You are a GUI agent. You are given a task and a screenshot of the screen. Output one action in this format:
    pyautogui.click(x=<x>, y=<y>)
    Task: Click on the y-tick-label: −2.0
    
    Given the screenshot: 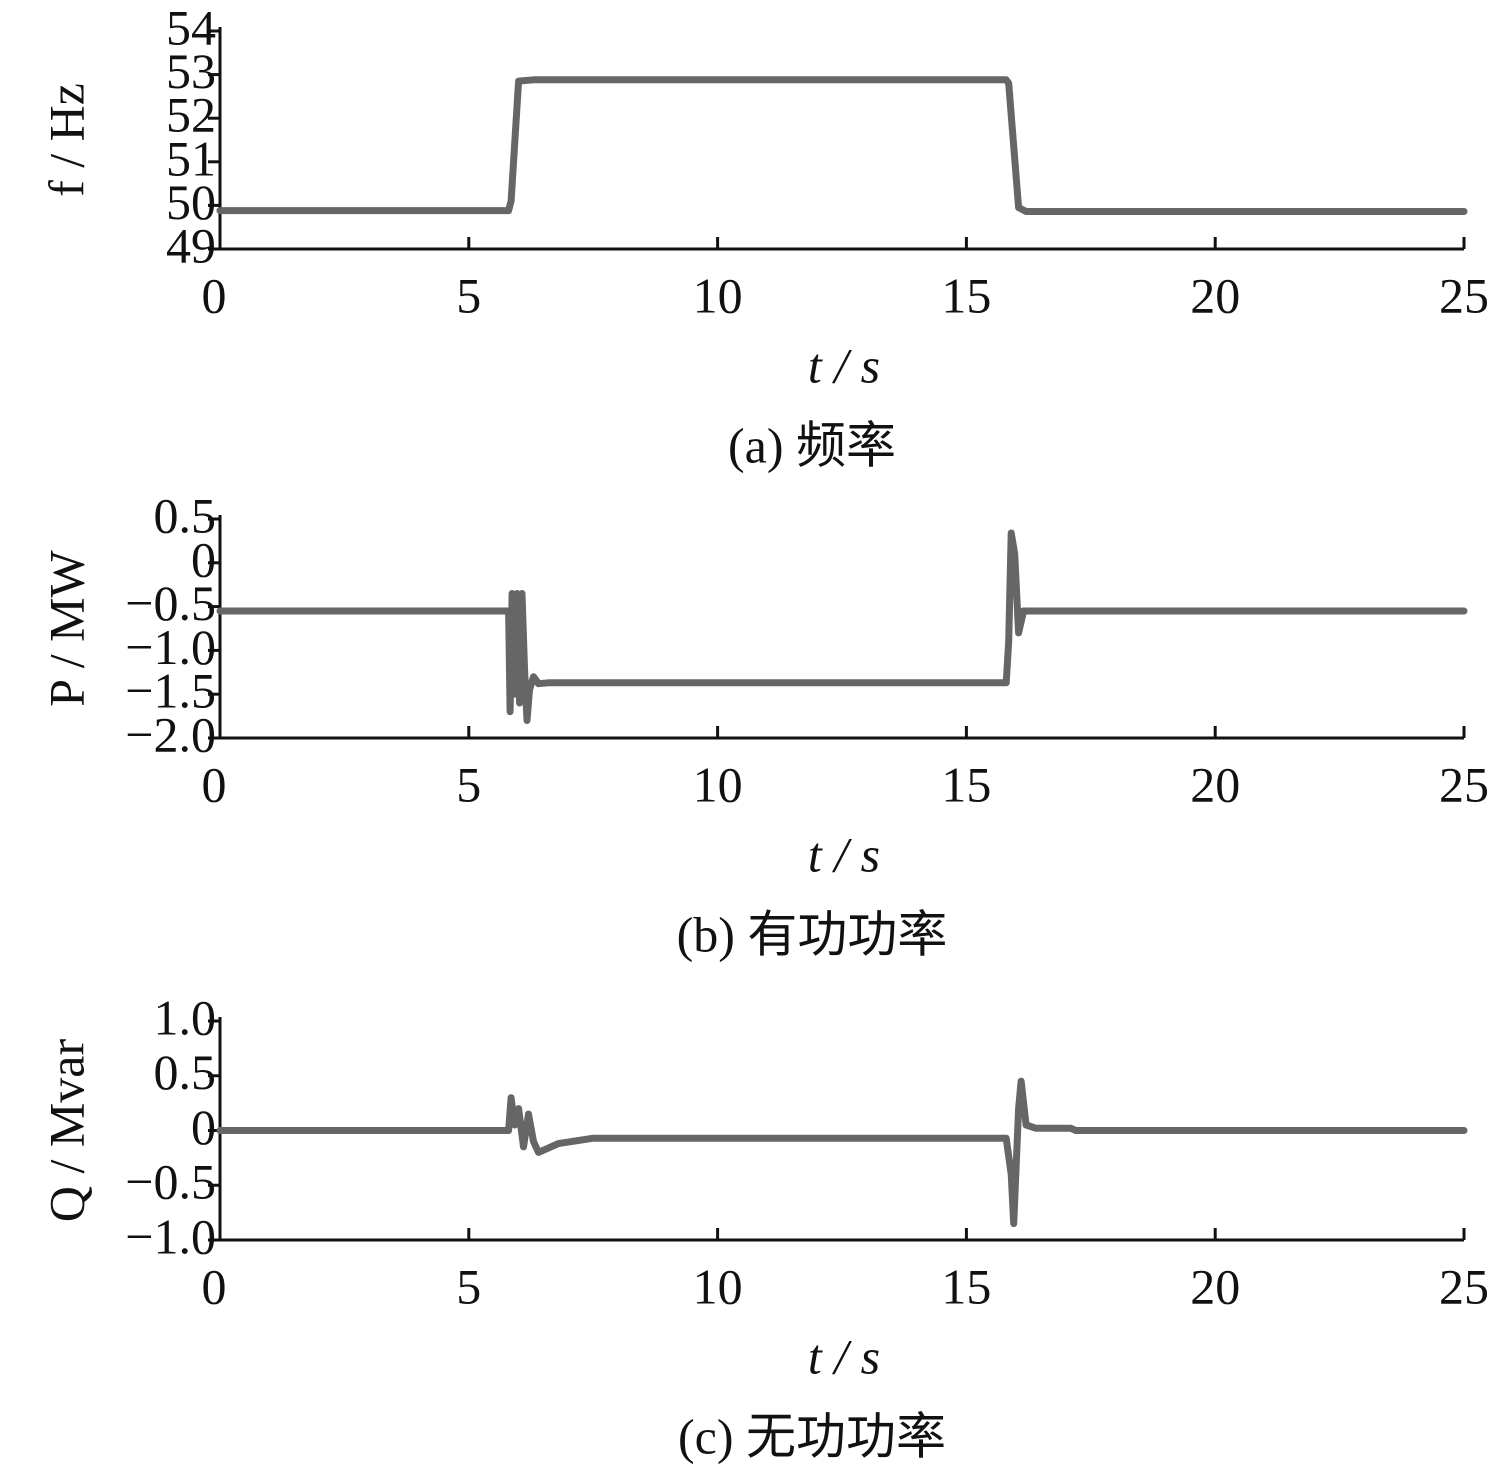 What is the action you would take?
    pyautogui.click(x=170, y=734)
    